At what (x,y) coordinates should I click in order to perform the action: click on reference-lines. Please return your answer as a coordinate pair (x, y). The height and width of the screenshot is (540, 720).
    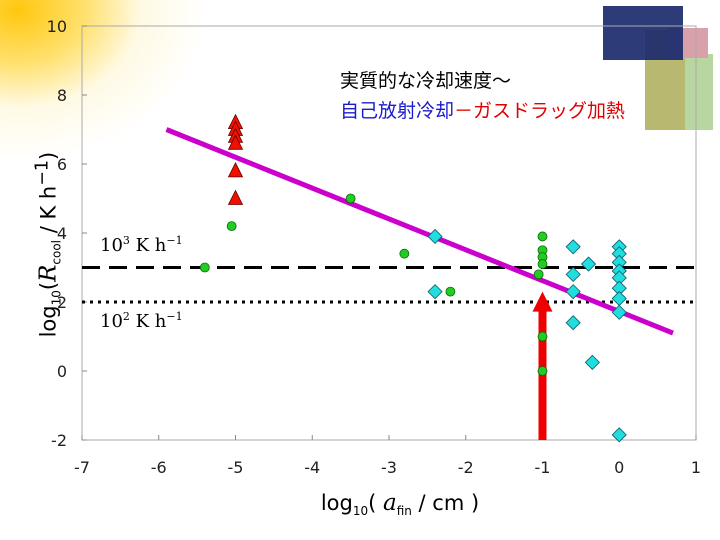
    Looking at the image, I should click on (389, 285).